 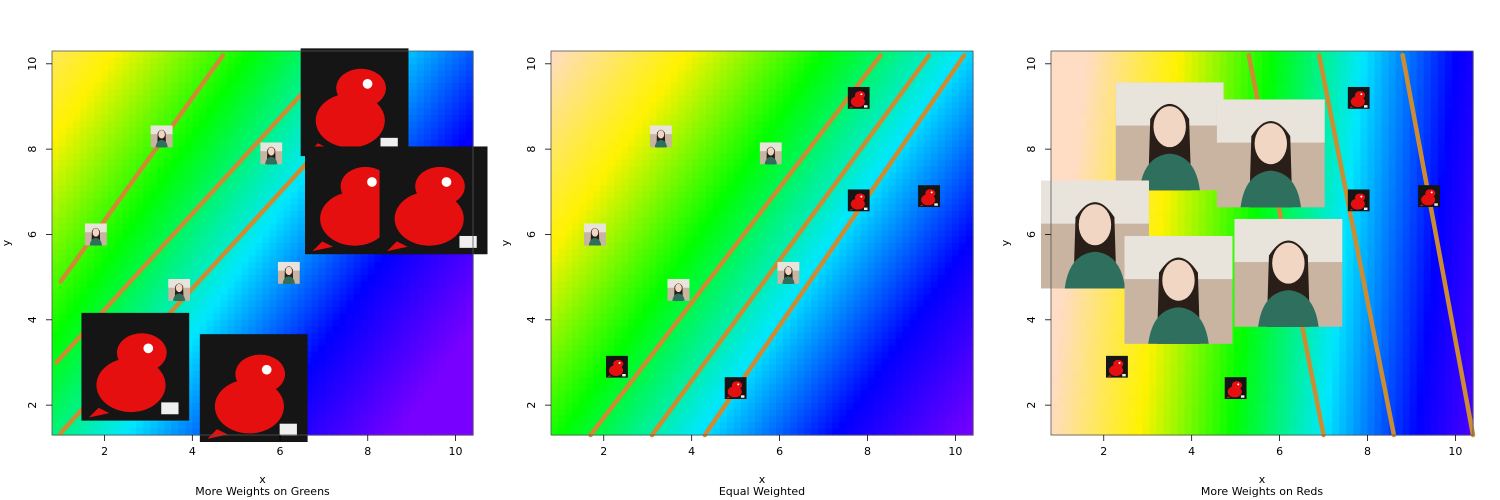 What do you see at coordinates (1262, 491) in the screenshot?
I see `panel-subtitle: More Weights on Reds` at bounding box center [1262, 491].